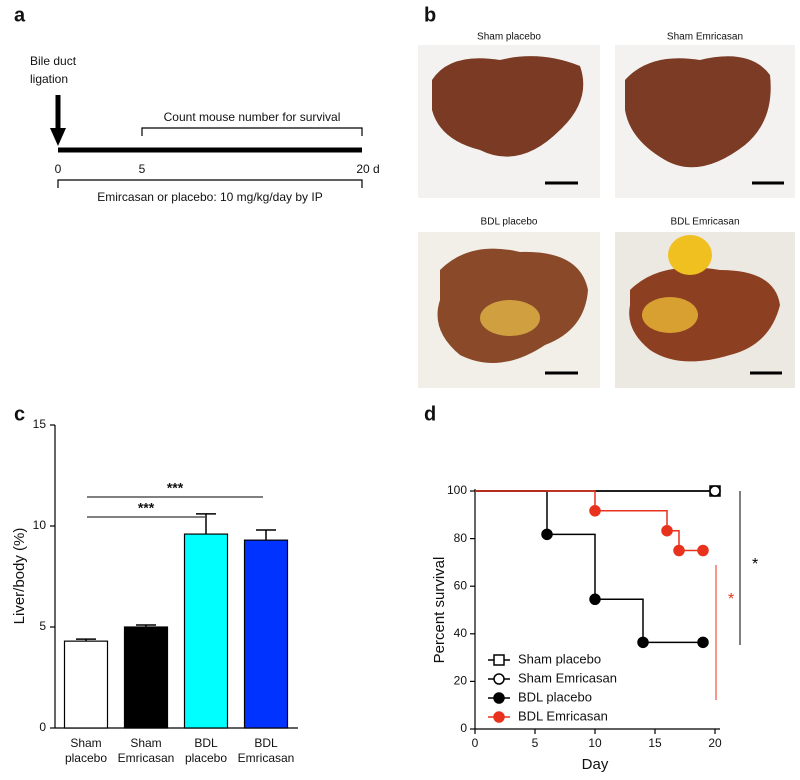  I want to click on photo-title: Sham Emricasan, so click(705, 37).